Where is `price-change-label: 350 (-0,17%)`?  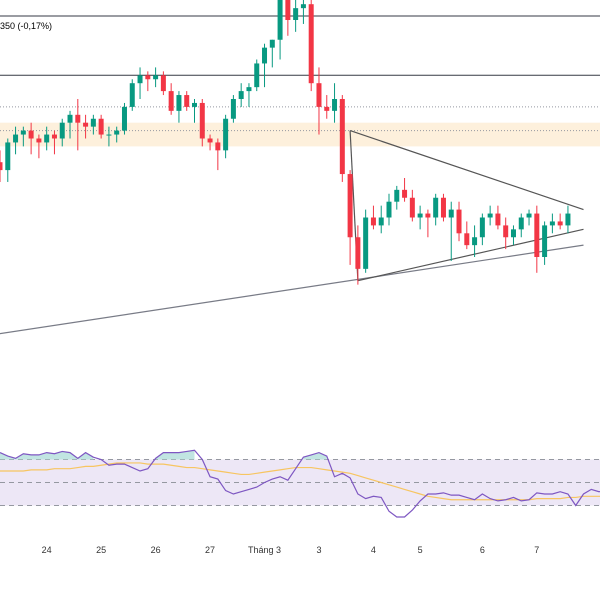
price-change-label: 350 (-0,17%) is located at coordinates (26, 26).